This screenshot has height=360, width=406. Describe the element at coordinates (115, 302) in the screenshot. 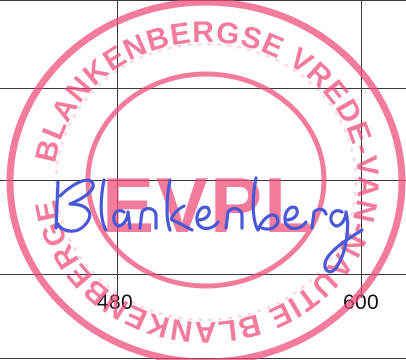

I see `column-label-480: 480` at that location.